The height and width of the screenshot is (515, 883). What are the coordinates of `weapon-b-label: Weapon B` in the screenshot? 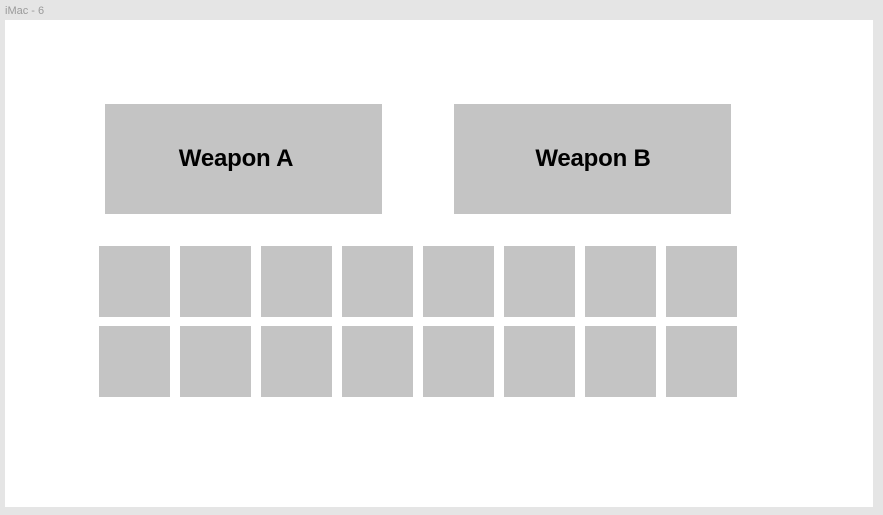 It's located at (593, 158).